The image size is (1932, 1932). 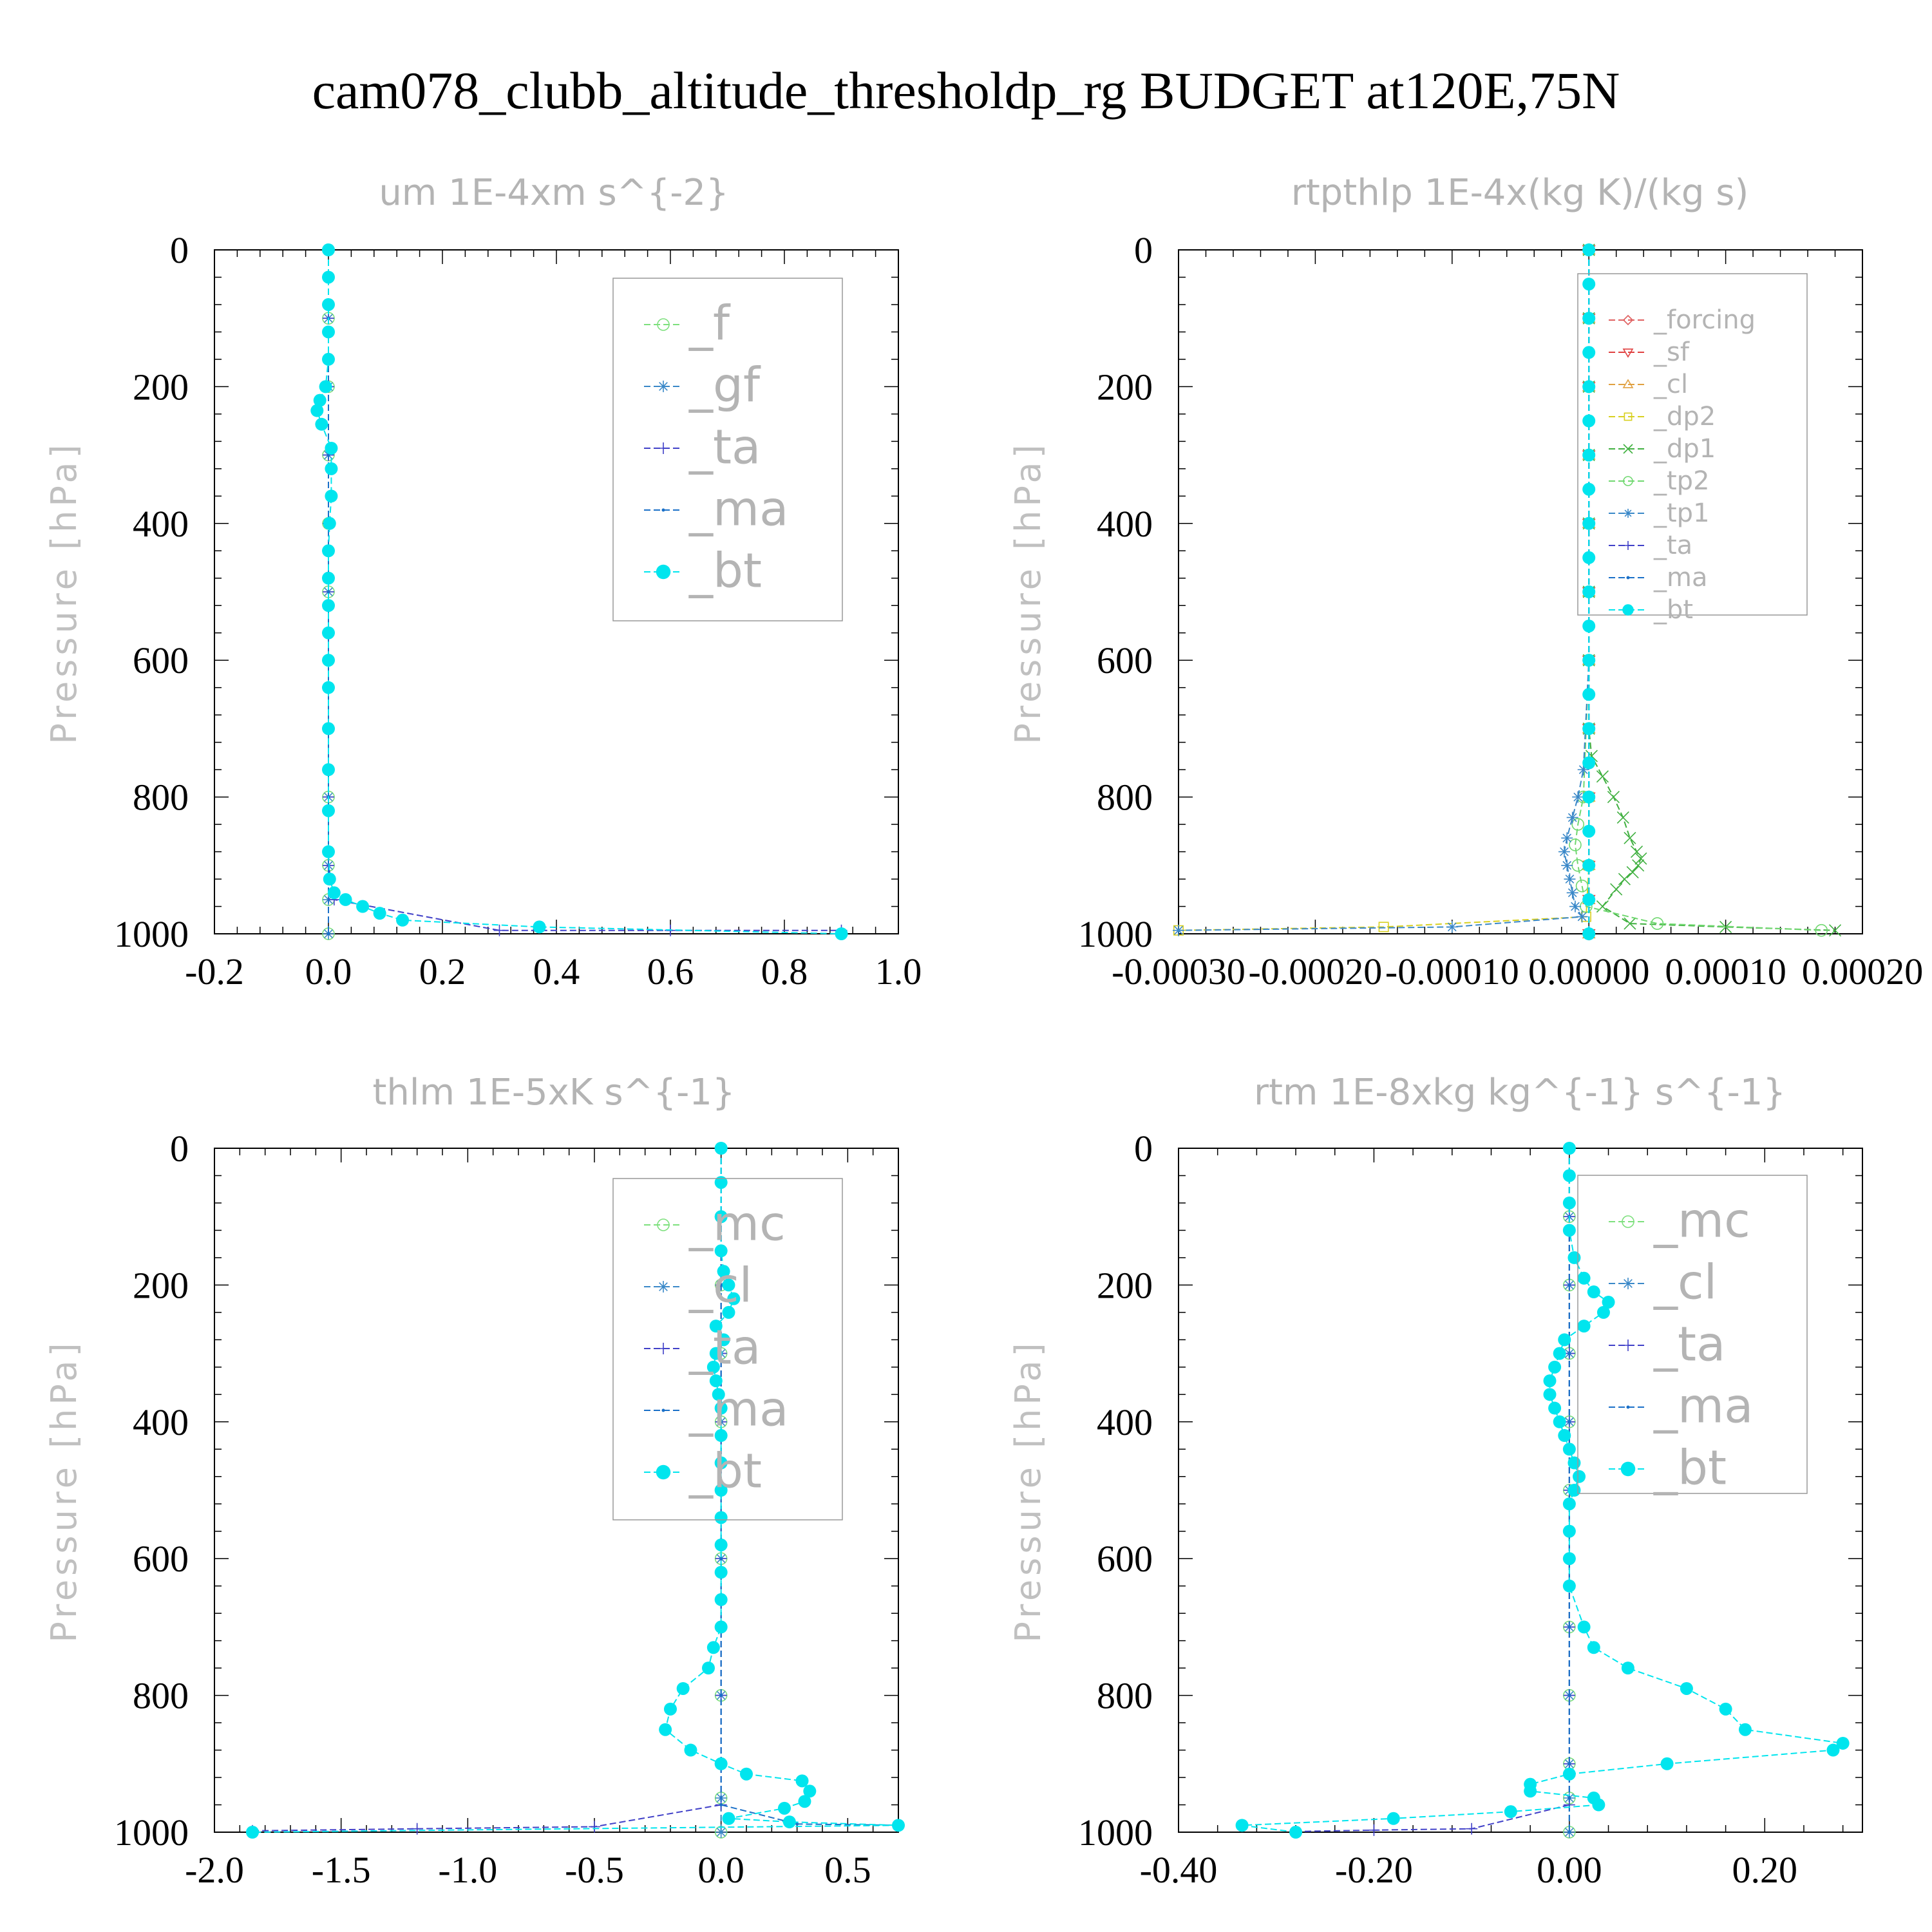 What do you see at coordinates (1651, 545) in the screenshot?
I see `legend-item-ta: _ta` at bounding box center [1651, 545].